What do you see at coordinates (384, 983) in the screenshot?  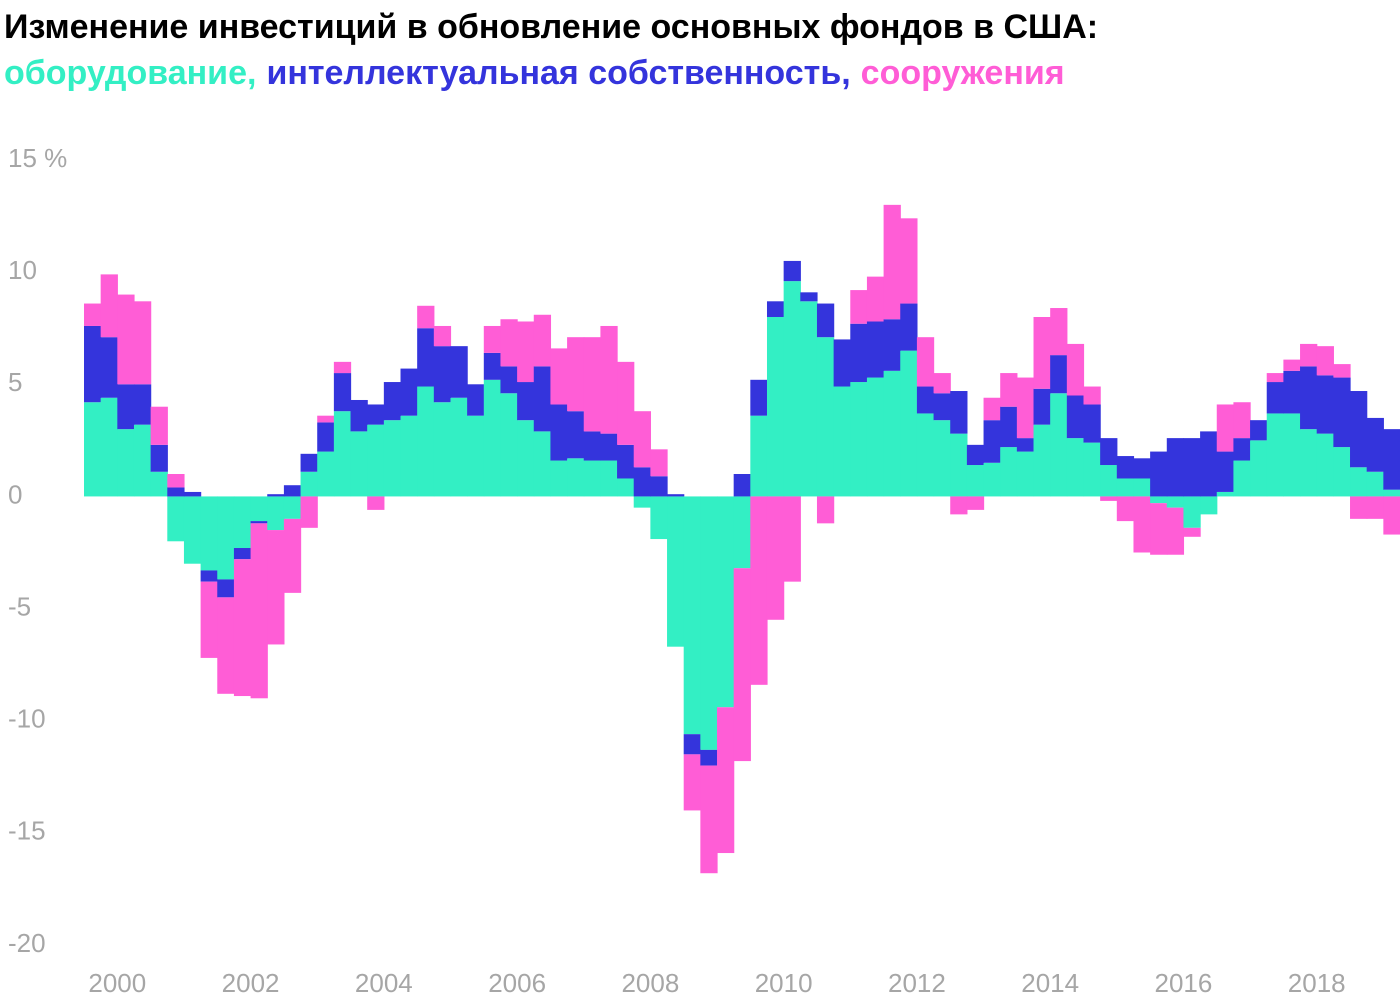 I see `x-tick-label: 2004` at bounding box center [384, 983].